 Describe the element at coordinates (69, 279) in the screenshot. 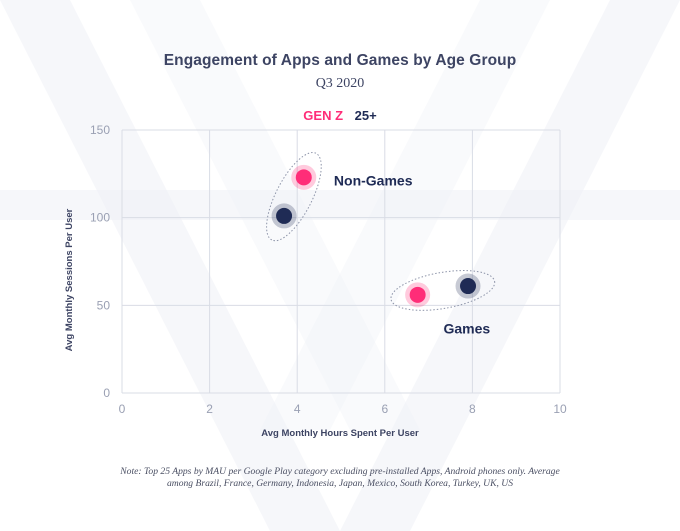

I see `y-axis-label: Avg Monthly Sessions Per User` at that location.